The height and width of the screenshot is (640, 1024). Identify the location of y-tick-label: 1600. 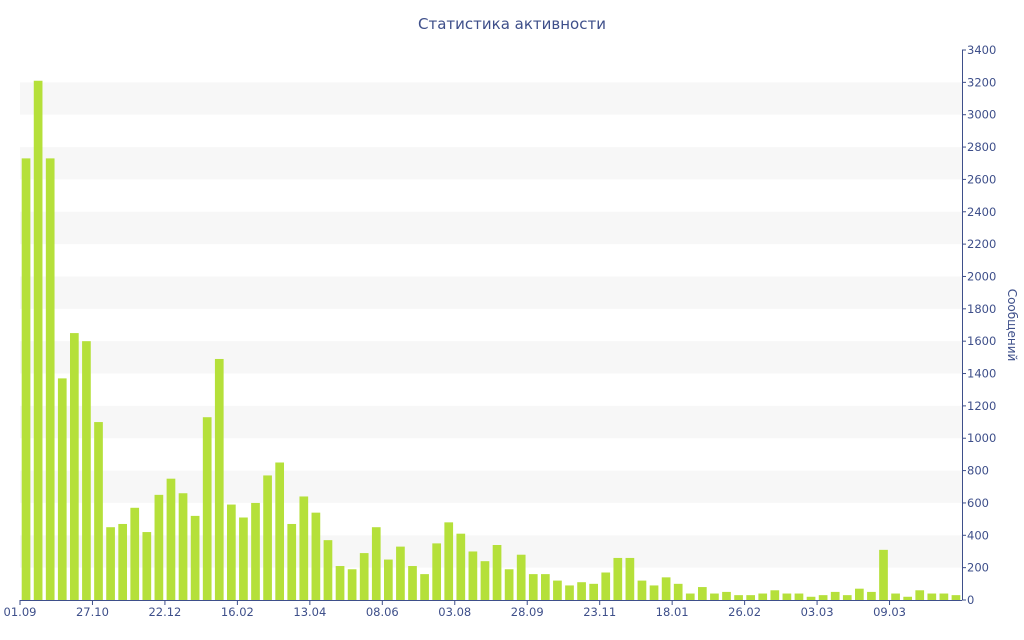
(981, 341).